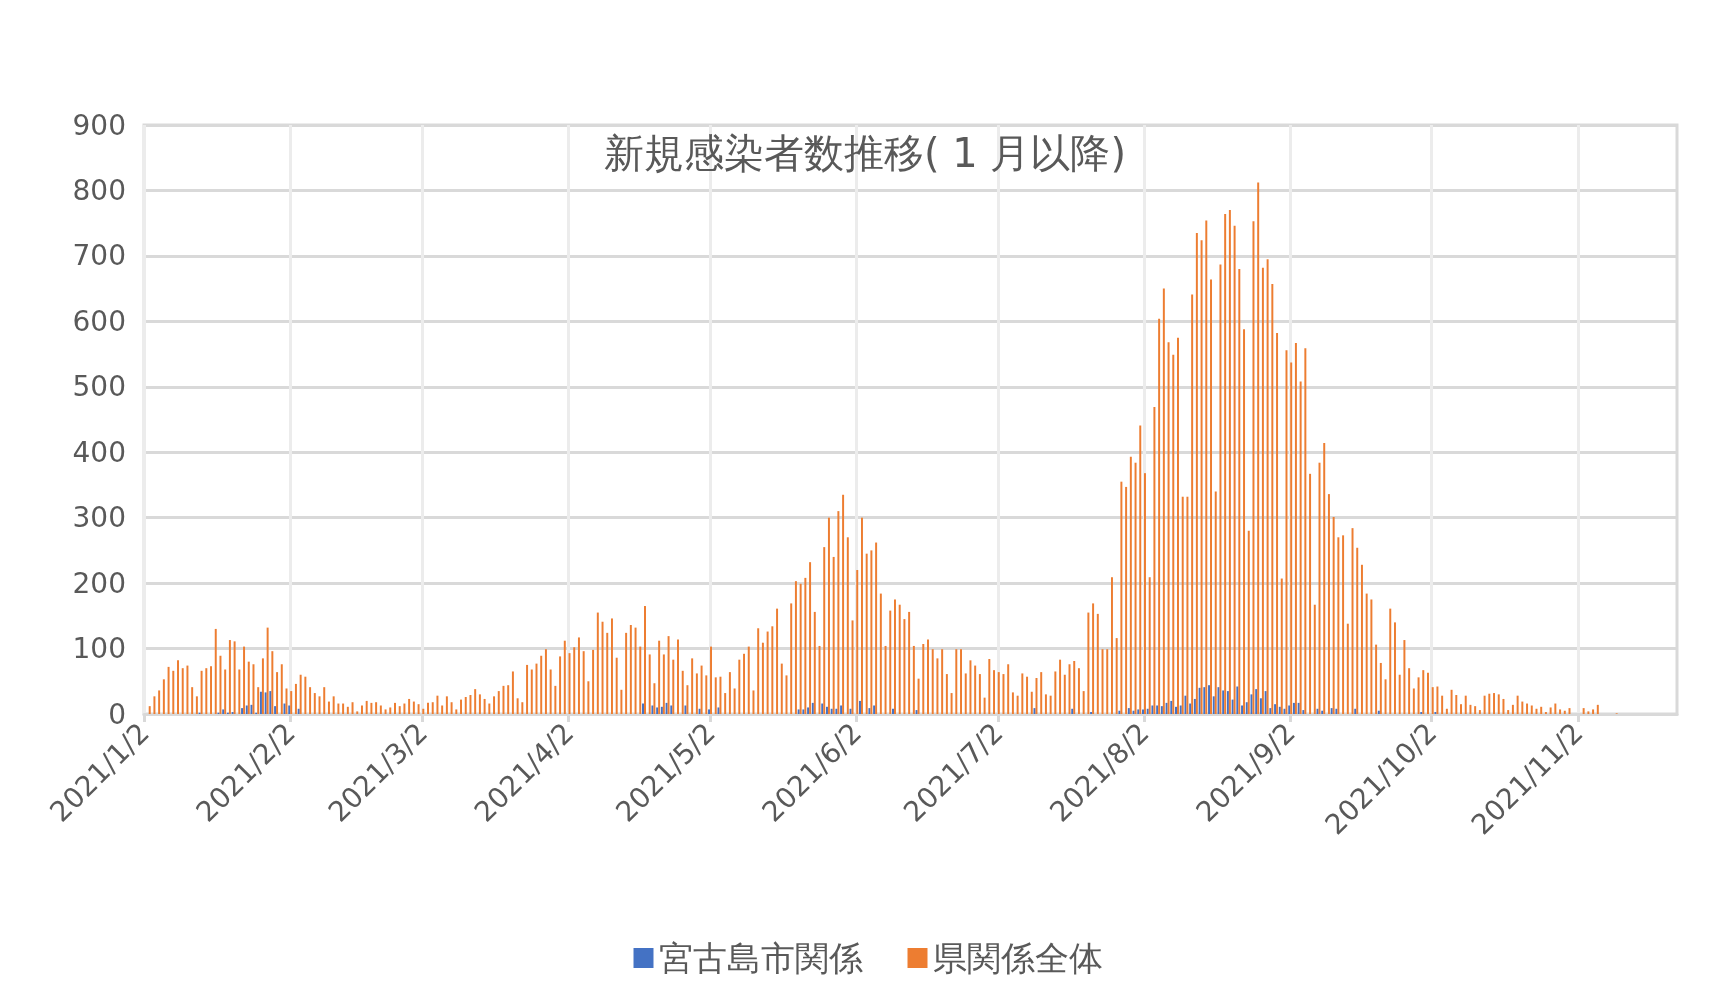 This screenshot has width=1736, height=1005. What do you see at coordinates (99, 518) in the screenshot?
I see `y-tick-label: 300` at bounding box center [99, 518].